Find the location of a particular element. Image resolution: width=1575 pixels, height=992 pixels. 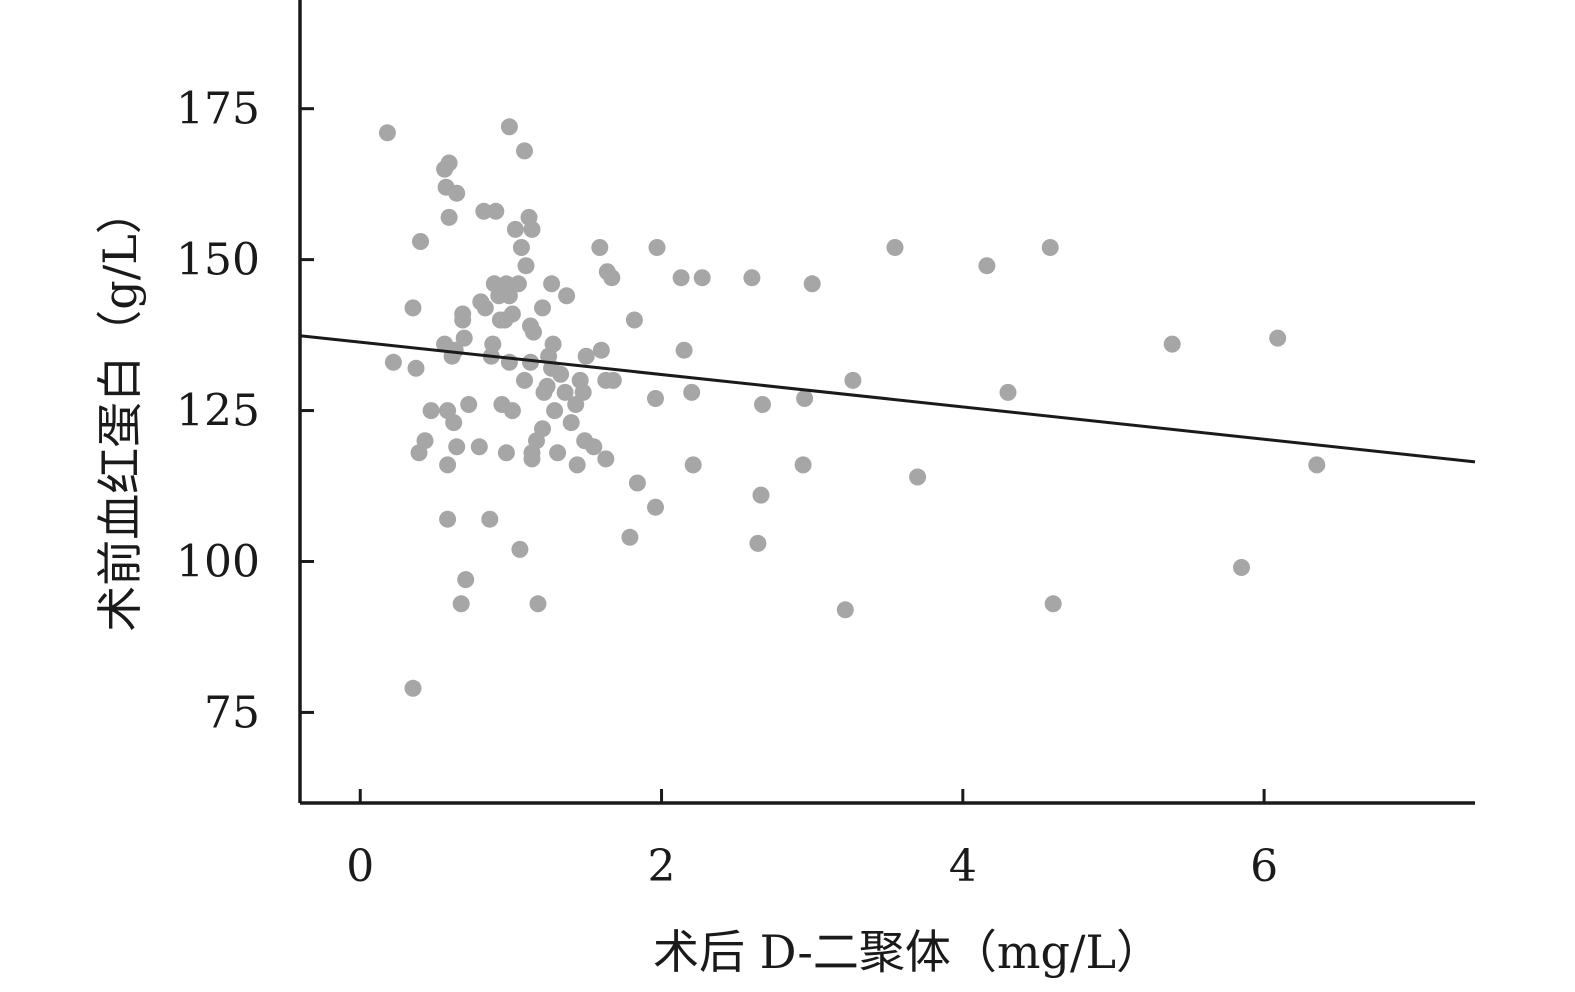

x-axis-ticks: 0 2 4 6 is located at coordinates (812, 840).